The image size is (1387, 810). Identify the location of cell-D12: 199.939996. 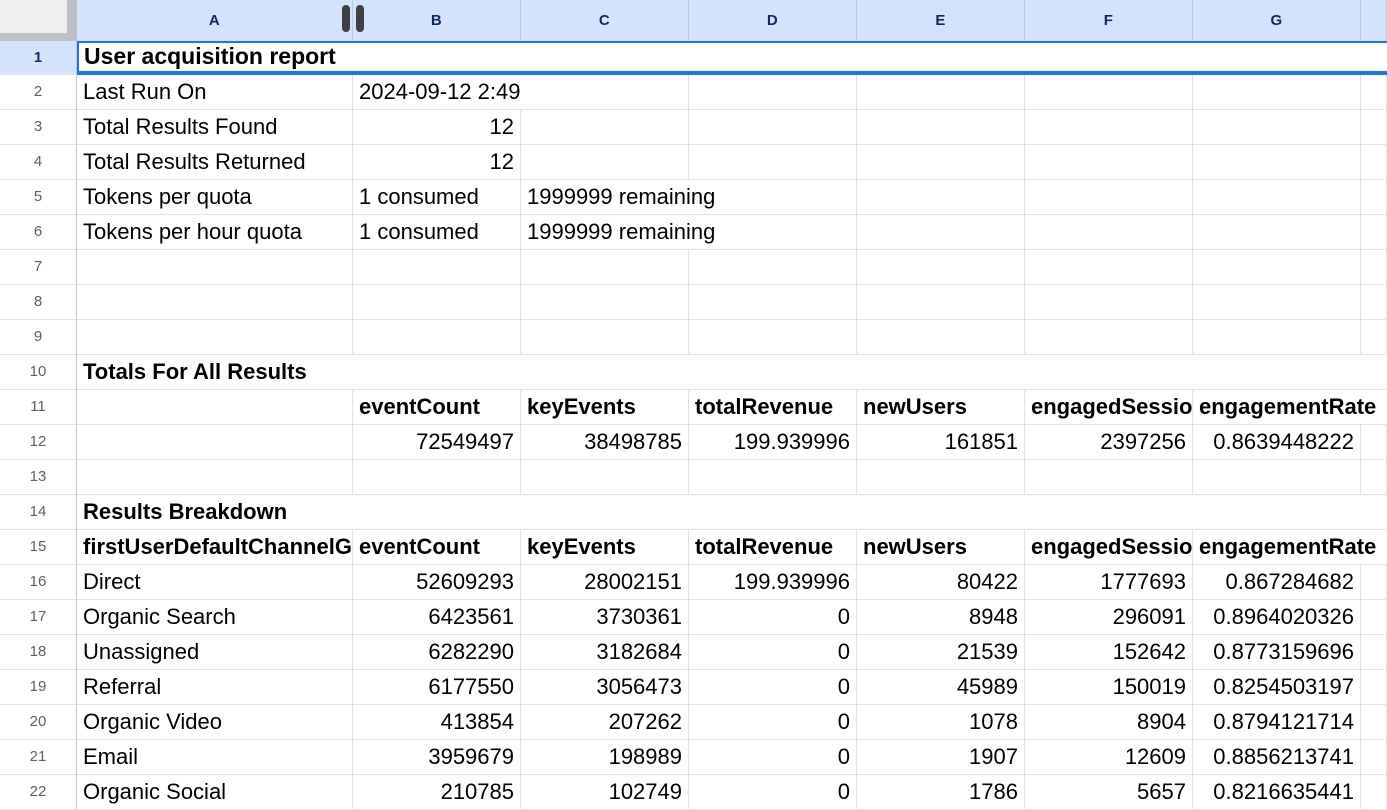
(773, 442).